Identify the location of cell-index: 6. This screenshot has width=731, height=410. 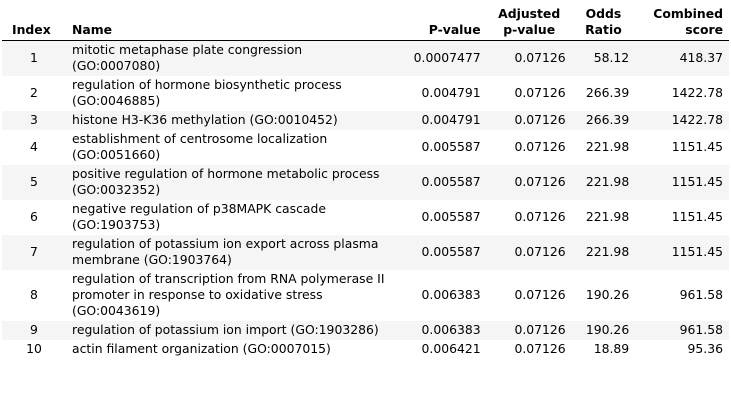
(34, 216).